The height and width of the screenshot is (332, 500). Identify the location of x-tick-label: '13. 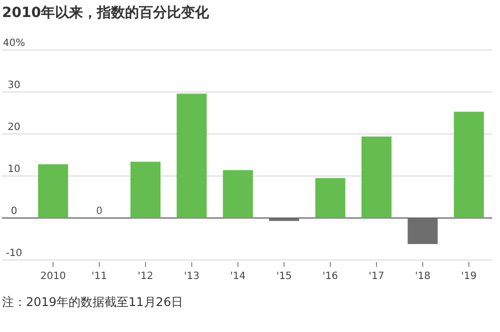
(192, 276).